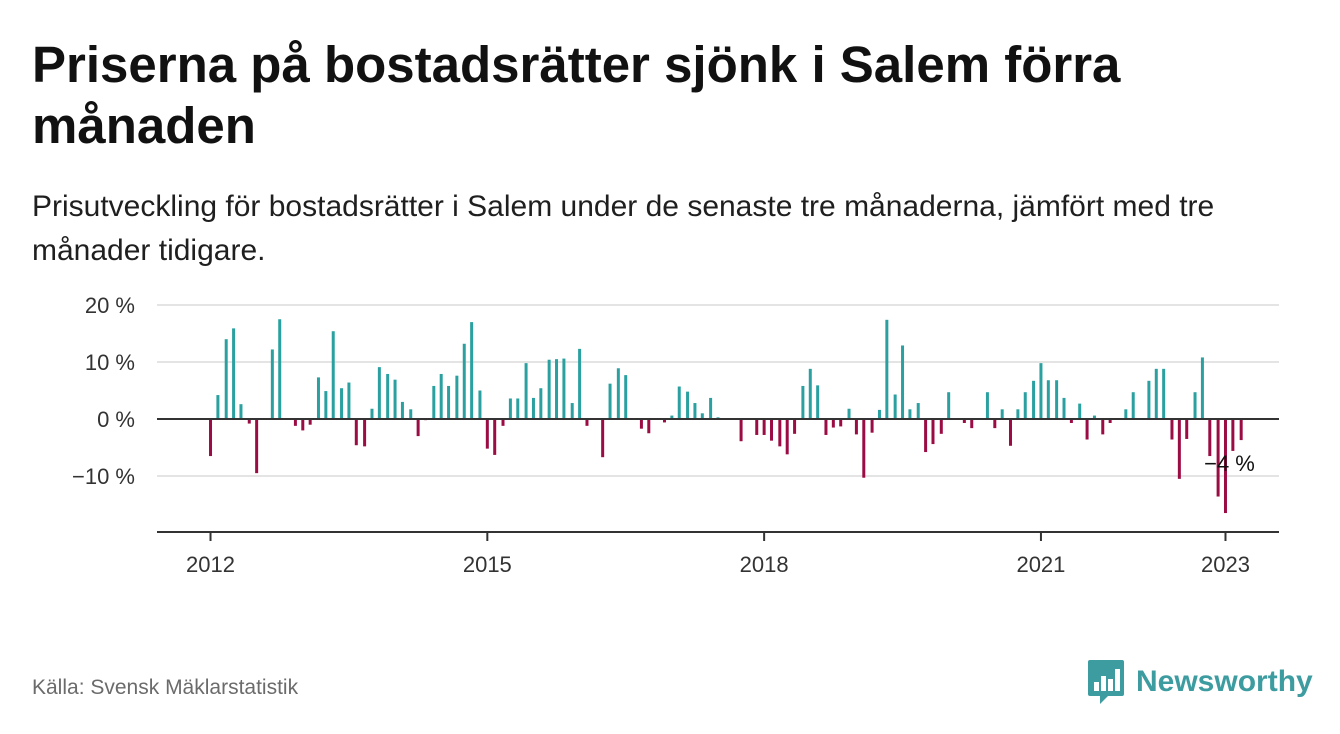  What do you see at coordinates (103, 391) in the screenshot?
I see `y-axis-ticks: 20 % 10 % 0 % −10 %` at bounding box center [103, 391].